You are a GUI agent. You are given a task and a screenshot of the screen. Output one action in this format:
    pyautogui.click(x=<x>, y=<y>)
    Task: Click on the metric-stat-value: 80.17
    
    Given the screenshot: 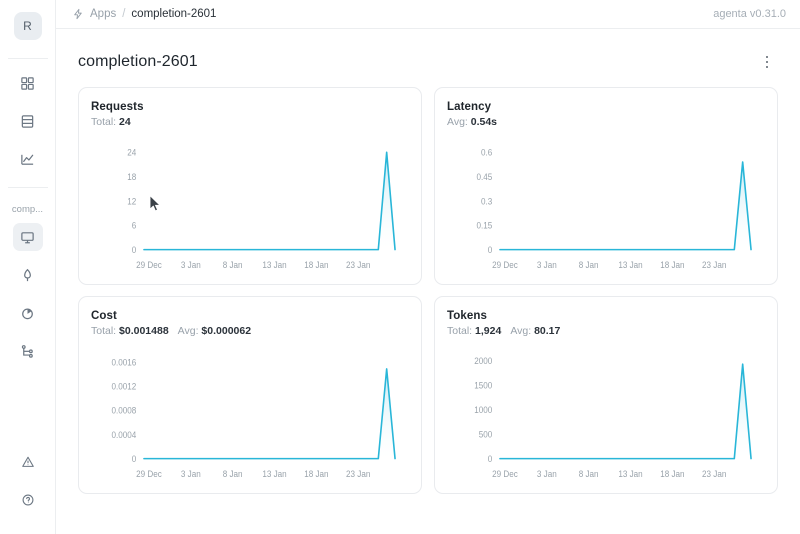 What is the action you would take?
    pyautogui.click(x=547, y=331)
    